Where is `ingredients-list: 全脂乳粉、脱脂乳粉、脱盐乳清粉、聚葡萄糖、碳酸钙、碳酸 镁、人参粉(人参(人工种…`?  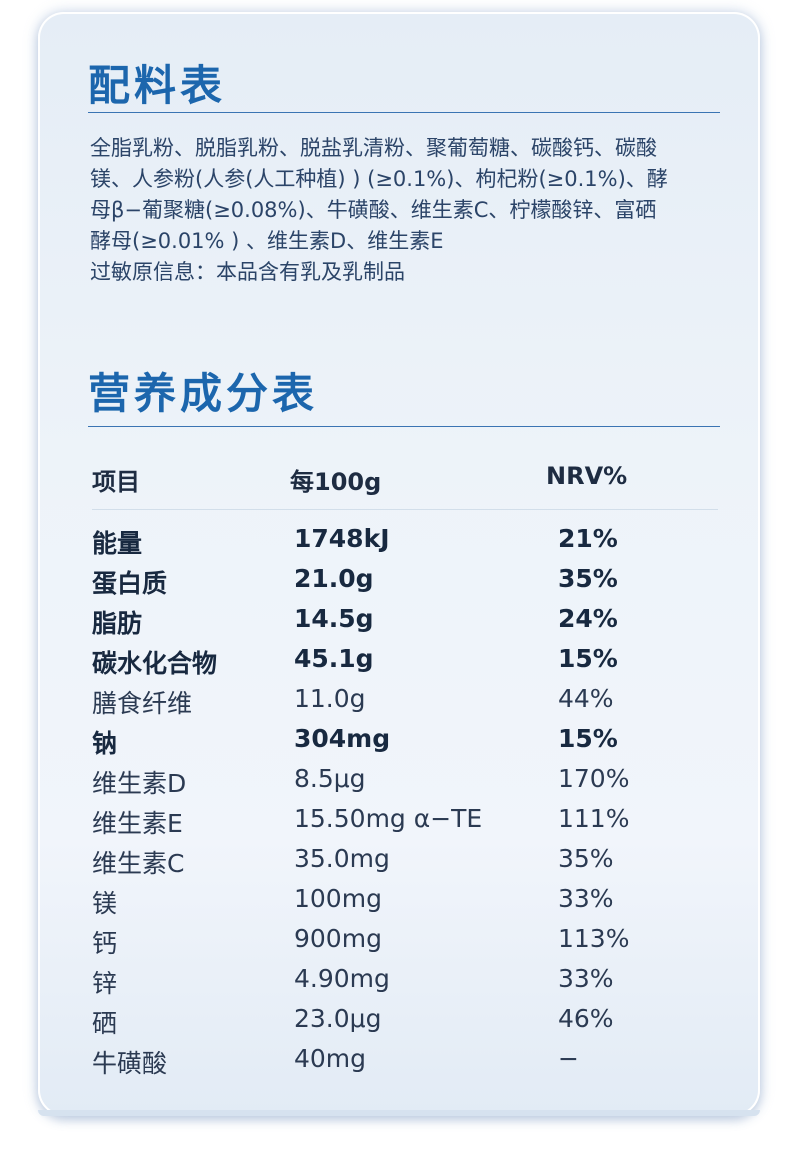 ingredients-list: 全脂乳粉、脱脂乳粉、脱盐乳清粉、聚葡萄糖、碳酸钙、碳酸 镁、人参粉(人参(人工种… is located at coordinates (410, 210).